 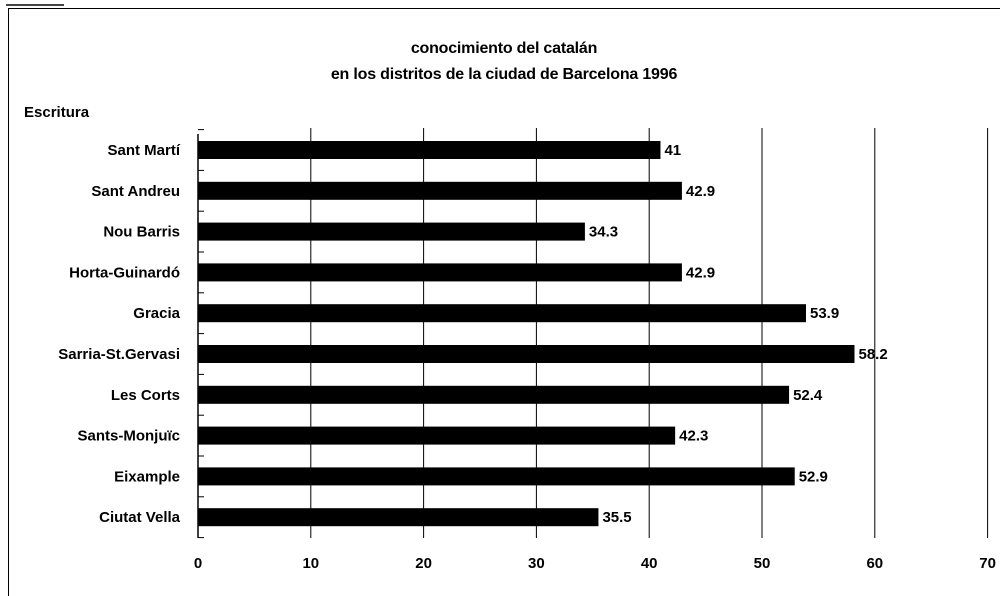 I want to click on category-label: Nou Barris, so click(x=141, y=232).